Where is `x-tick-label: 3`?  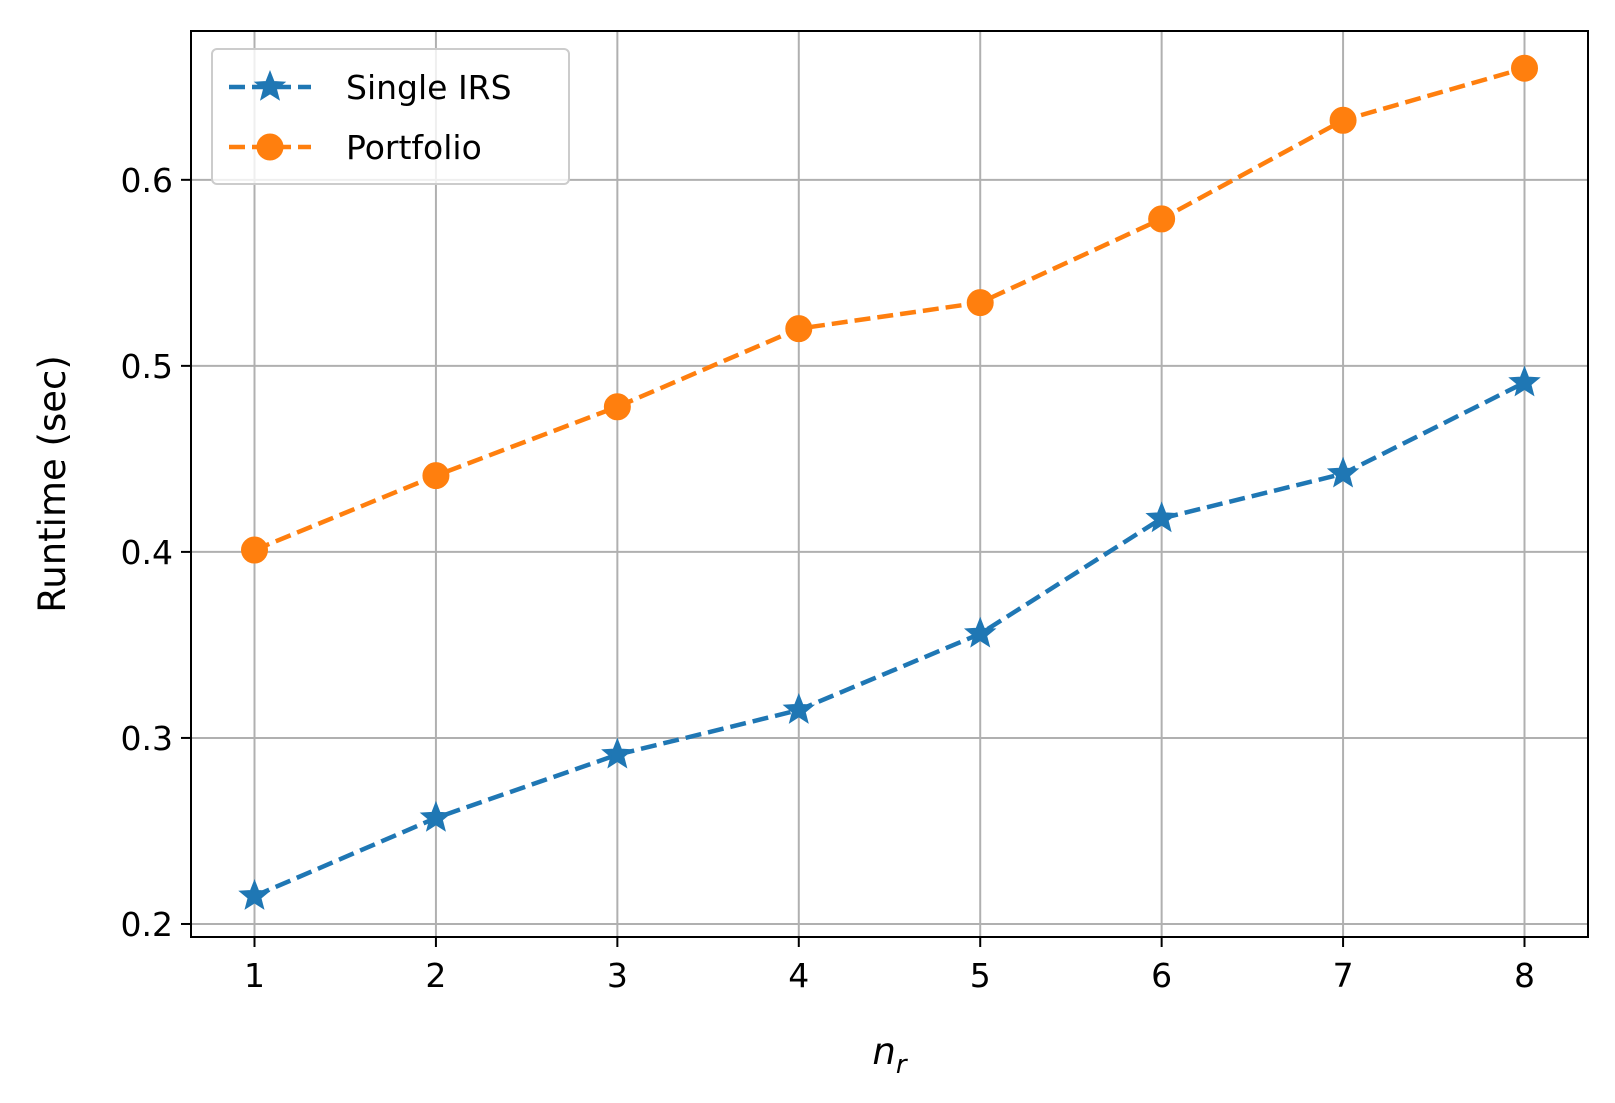 x-tick-label: 3 is located at coordinates (617, 975).